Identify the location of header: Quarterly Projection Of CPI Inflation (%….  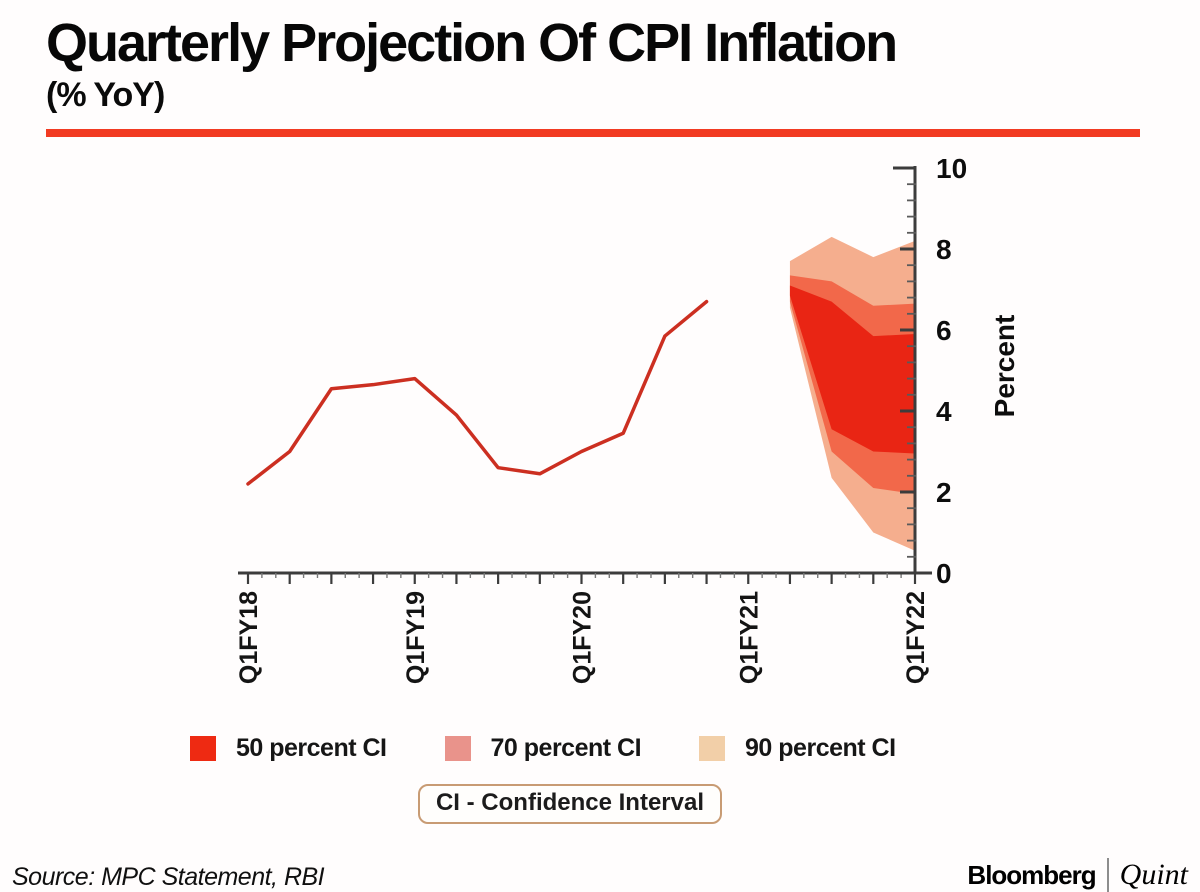
(600, 57).